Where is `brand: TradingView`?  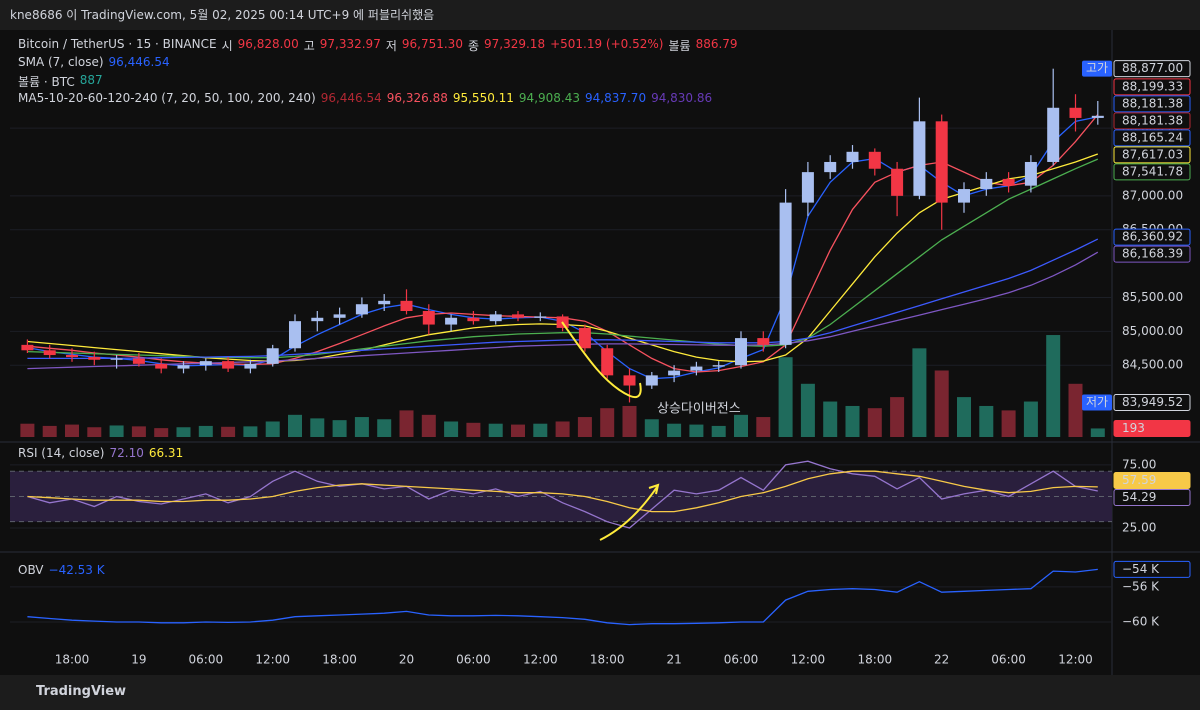 brand: TradingView is located at coordinates (81, 691).